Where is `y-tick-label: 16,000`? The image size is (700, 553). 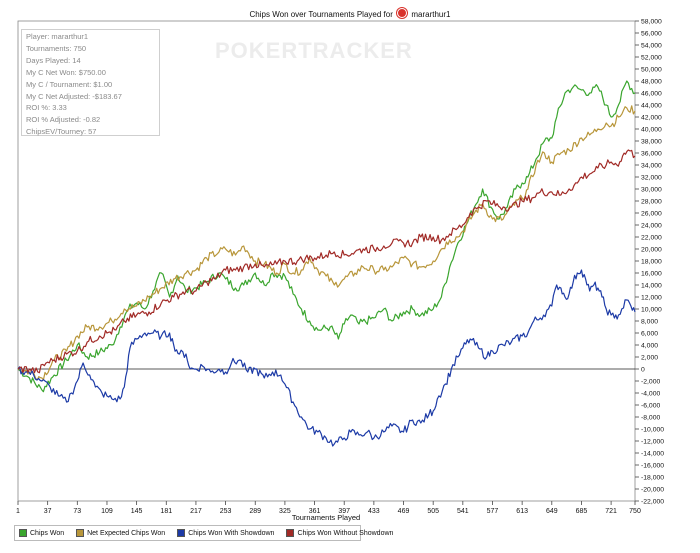 y-tick-label: 16,000 is located at coordinates (651, 274).